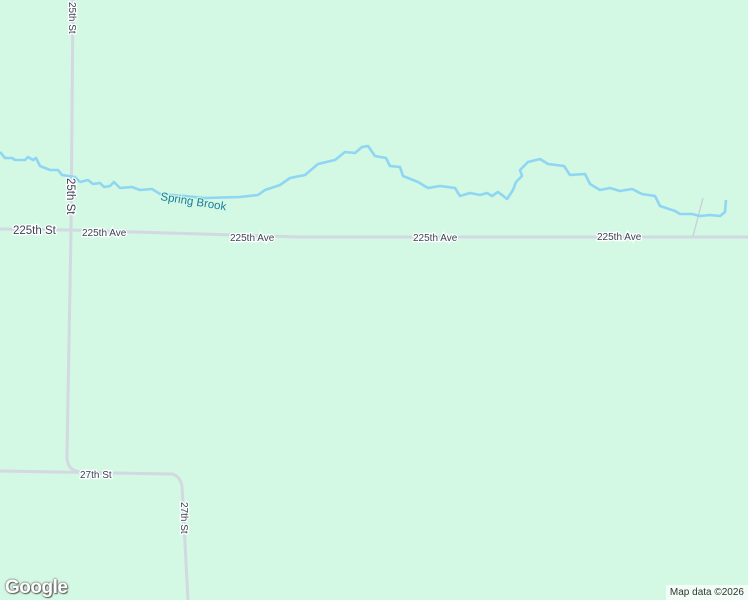  What do you see at coordinates (71, 18) in the screenshot?
I see `label-25th-st-top: 25th St` at bounding box center [71, 18].